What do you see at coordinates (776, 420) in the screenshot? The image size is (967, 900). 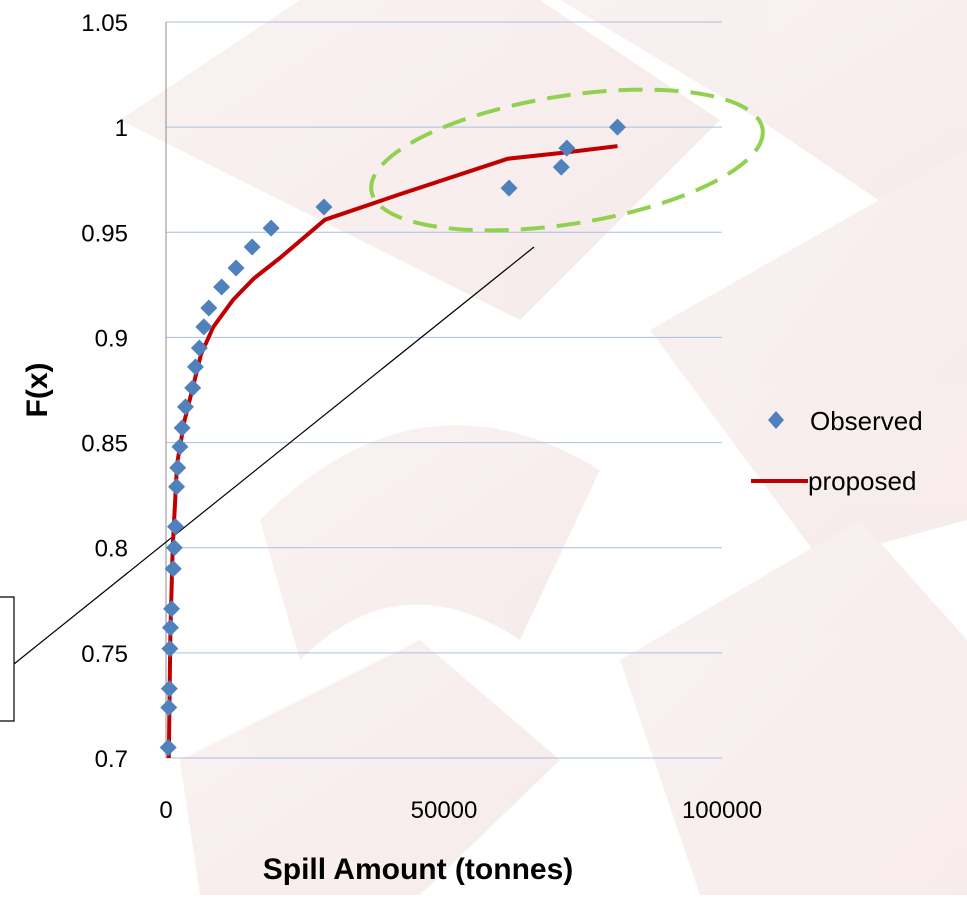 I see `legend-diamond-marker` at bounding box center [776, 420].